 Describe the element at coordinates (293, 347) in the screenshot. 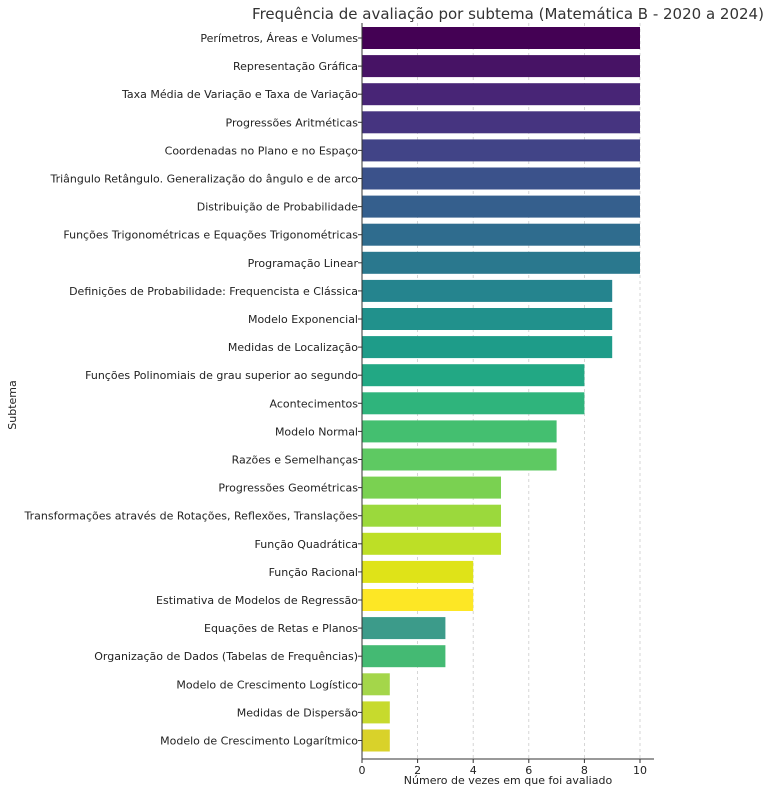

I see `category-label: Medidas de Localização` at that location.